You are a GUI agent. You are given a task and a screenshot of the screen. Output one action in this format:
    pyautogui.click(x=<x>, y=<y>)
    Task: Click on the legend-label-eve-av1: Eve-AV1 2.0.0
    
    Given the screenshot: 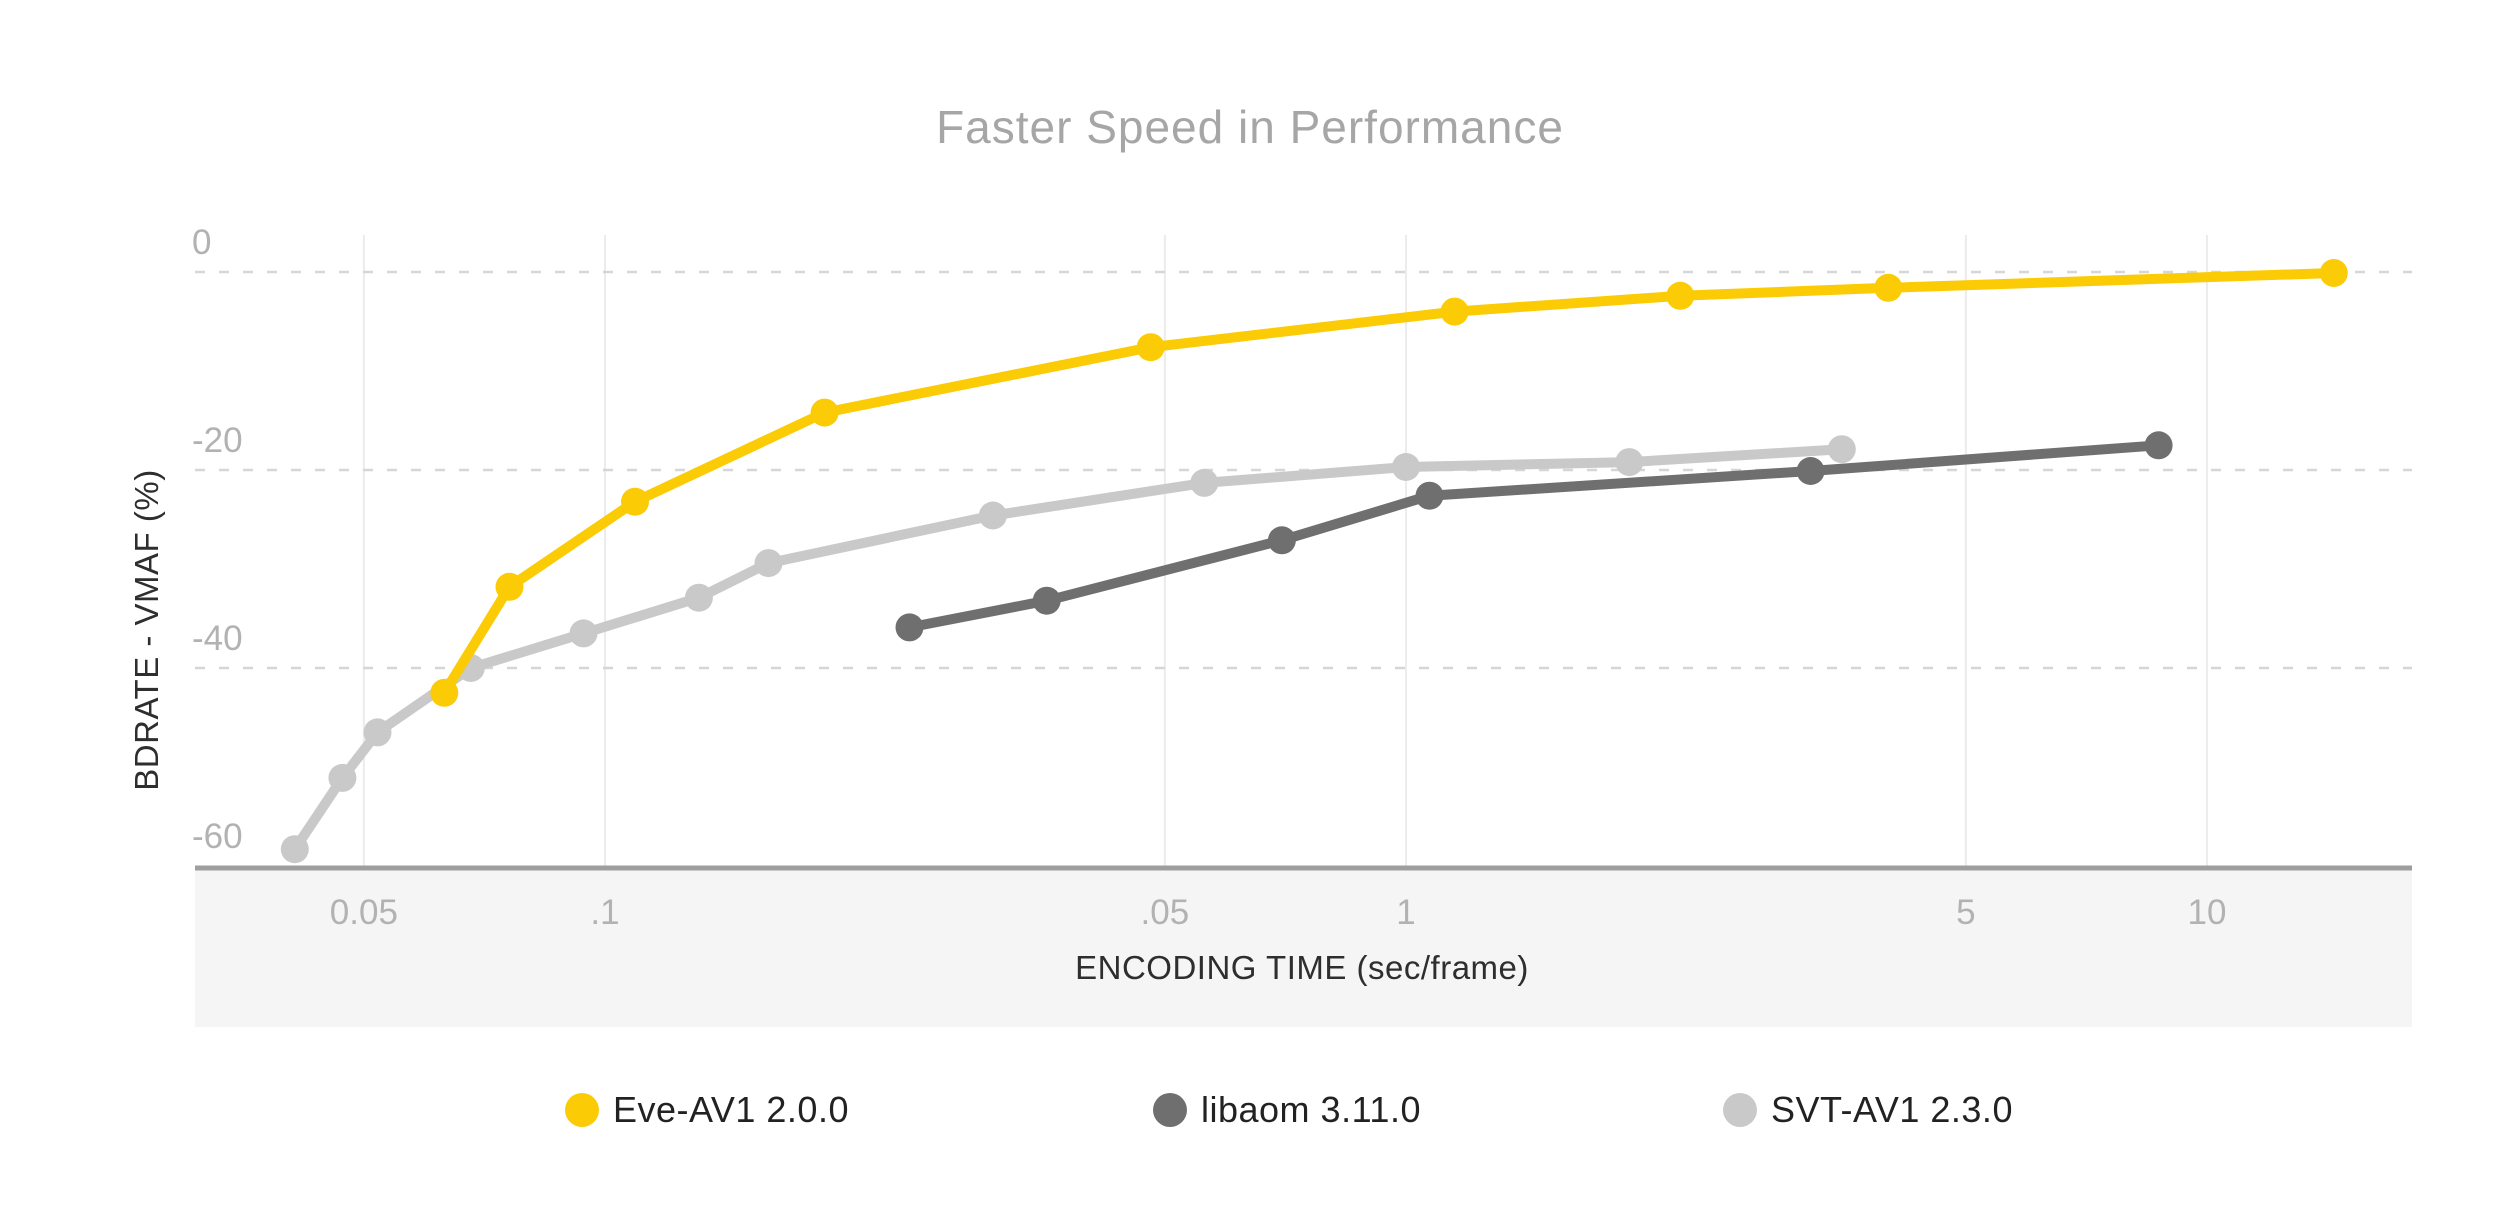 What is the action you would take?
    pyautogui.click(x=731, y=1109)
    